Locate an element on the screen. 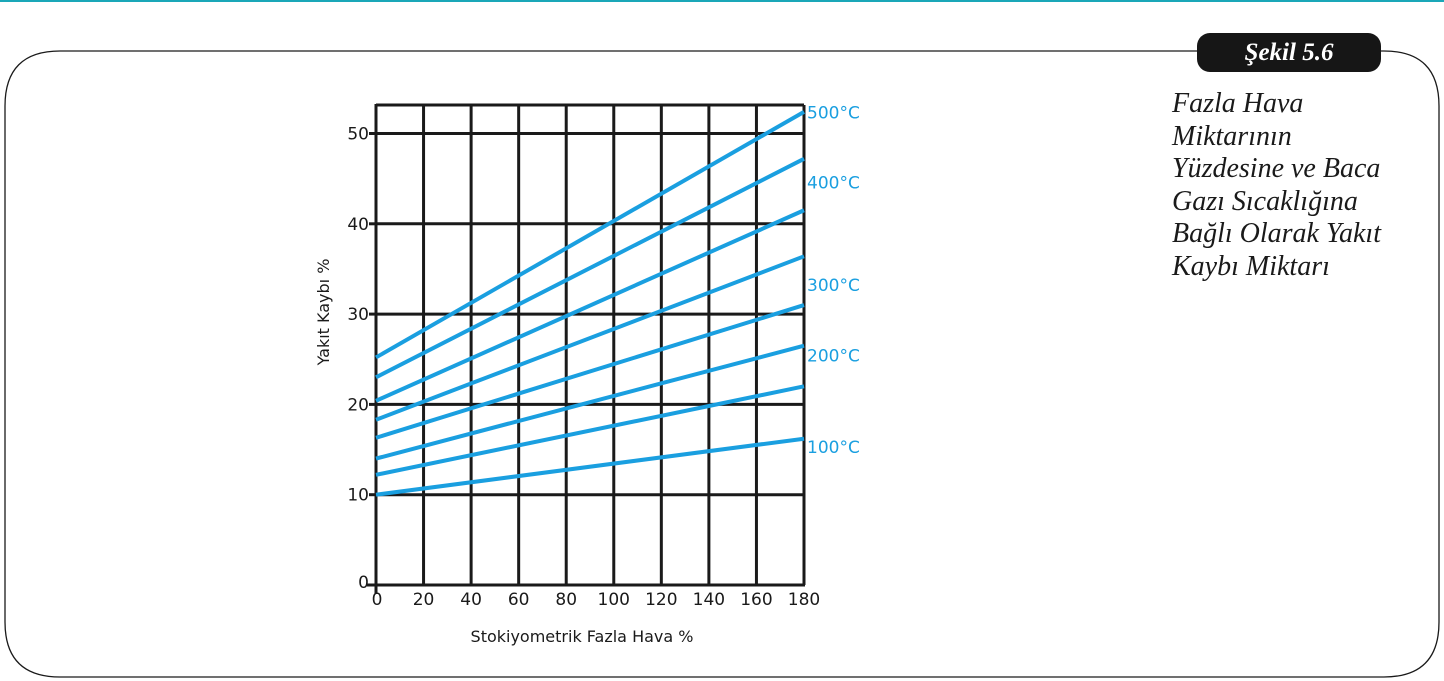  caption-line: Bağlı Olarak Yakıt is located at coordinates (1276, 234).